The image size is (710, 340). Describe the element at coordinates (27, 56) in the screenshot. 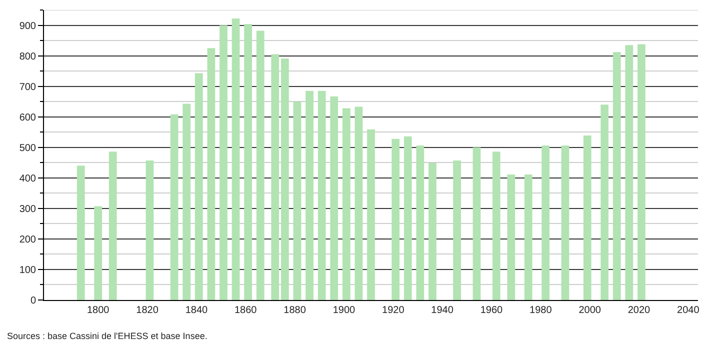

I see `y-tick-label: 800` at that location.